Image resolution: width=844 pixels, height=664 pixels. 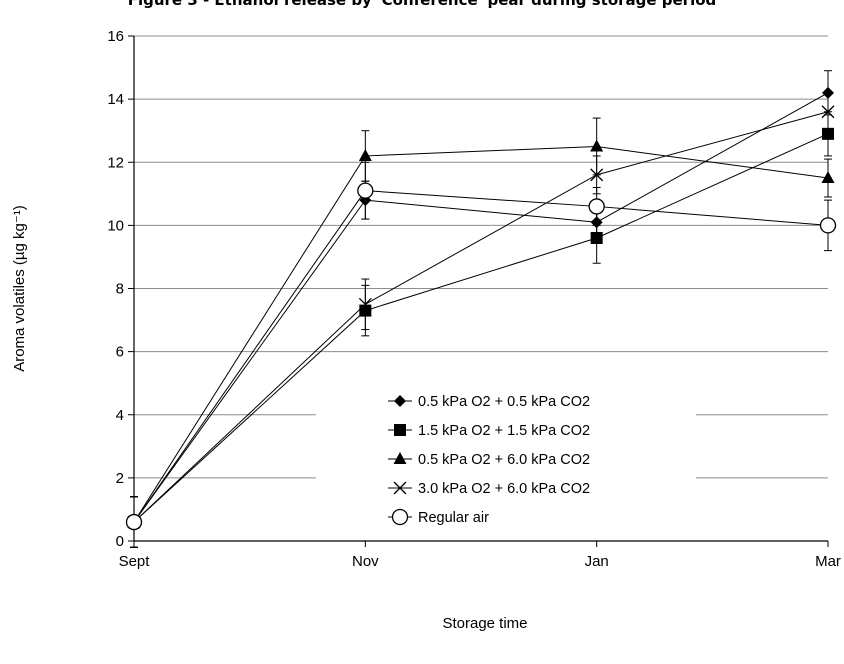 What do you see at coordinates (504, 489) in the screenshot?
I see `legend-label: 3.0 kPa O2 + 6.0 kPa CO2` at bounding box center [504, 489].